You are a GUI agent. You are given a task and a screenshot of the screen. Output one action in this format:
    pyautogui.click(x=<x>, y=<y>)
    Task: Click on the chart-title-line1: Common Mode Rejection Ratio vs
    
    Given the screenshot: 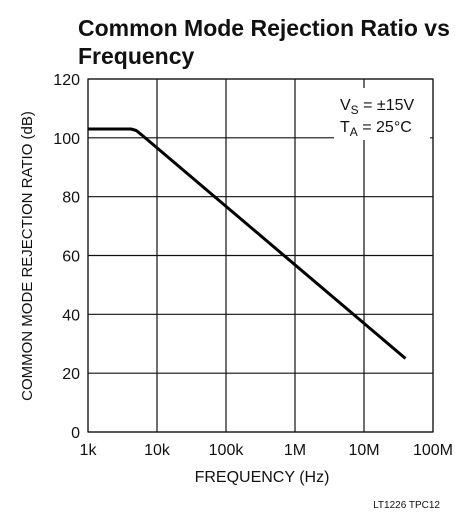 What is the action you would take?
    pyautogui.click(x=264, y=28)
    